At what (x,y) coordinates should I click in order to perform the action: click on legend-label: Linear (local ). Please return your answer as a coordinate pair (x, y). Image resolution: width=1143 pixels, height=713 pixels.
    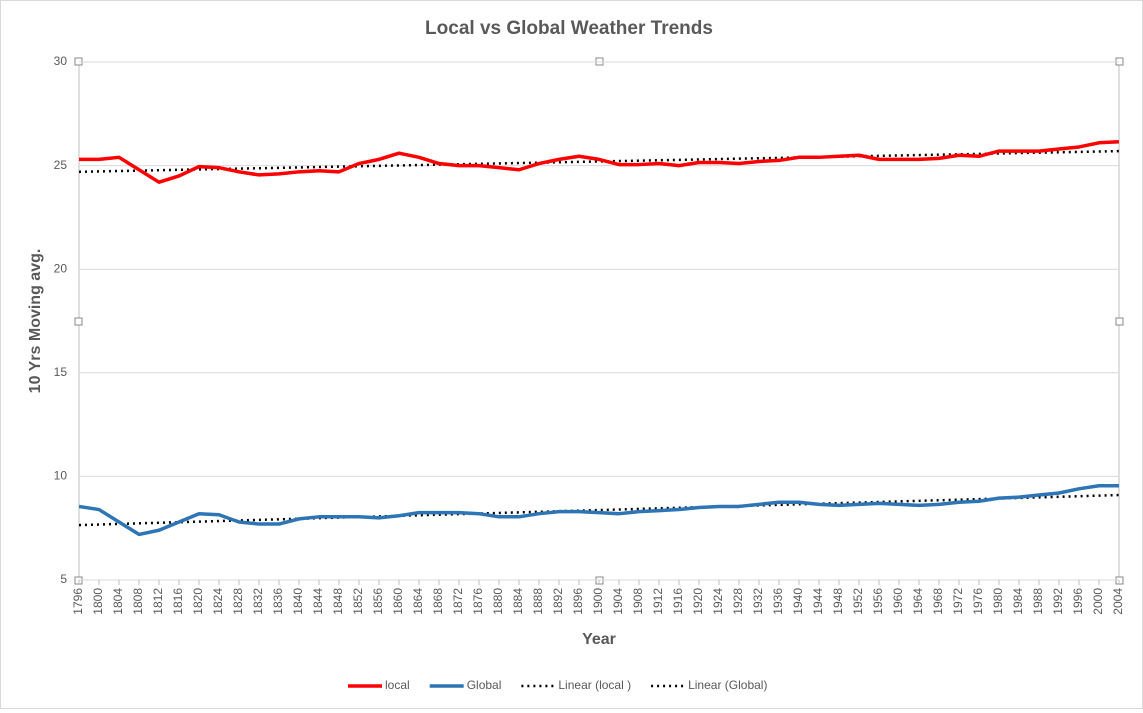
    Looking at the image, I should click on (594, 685).